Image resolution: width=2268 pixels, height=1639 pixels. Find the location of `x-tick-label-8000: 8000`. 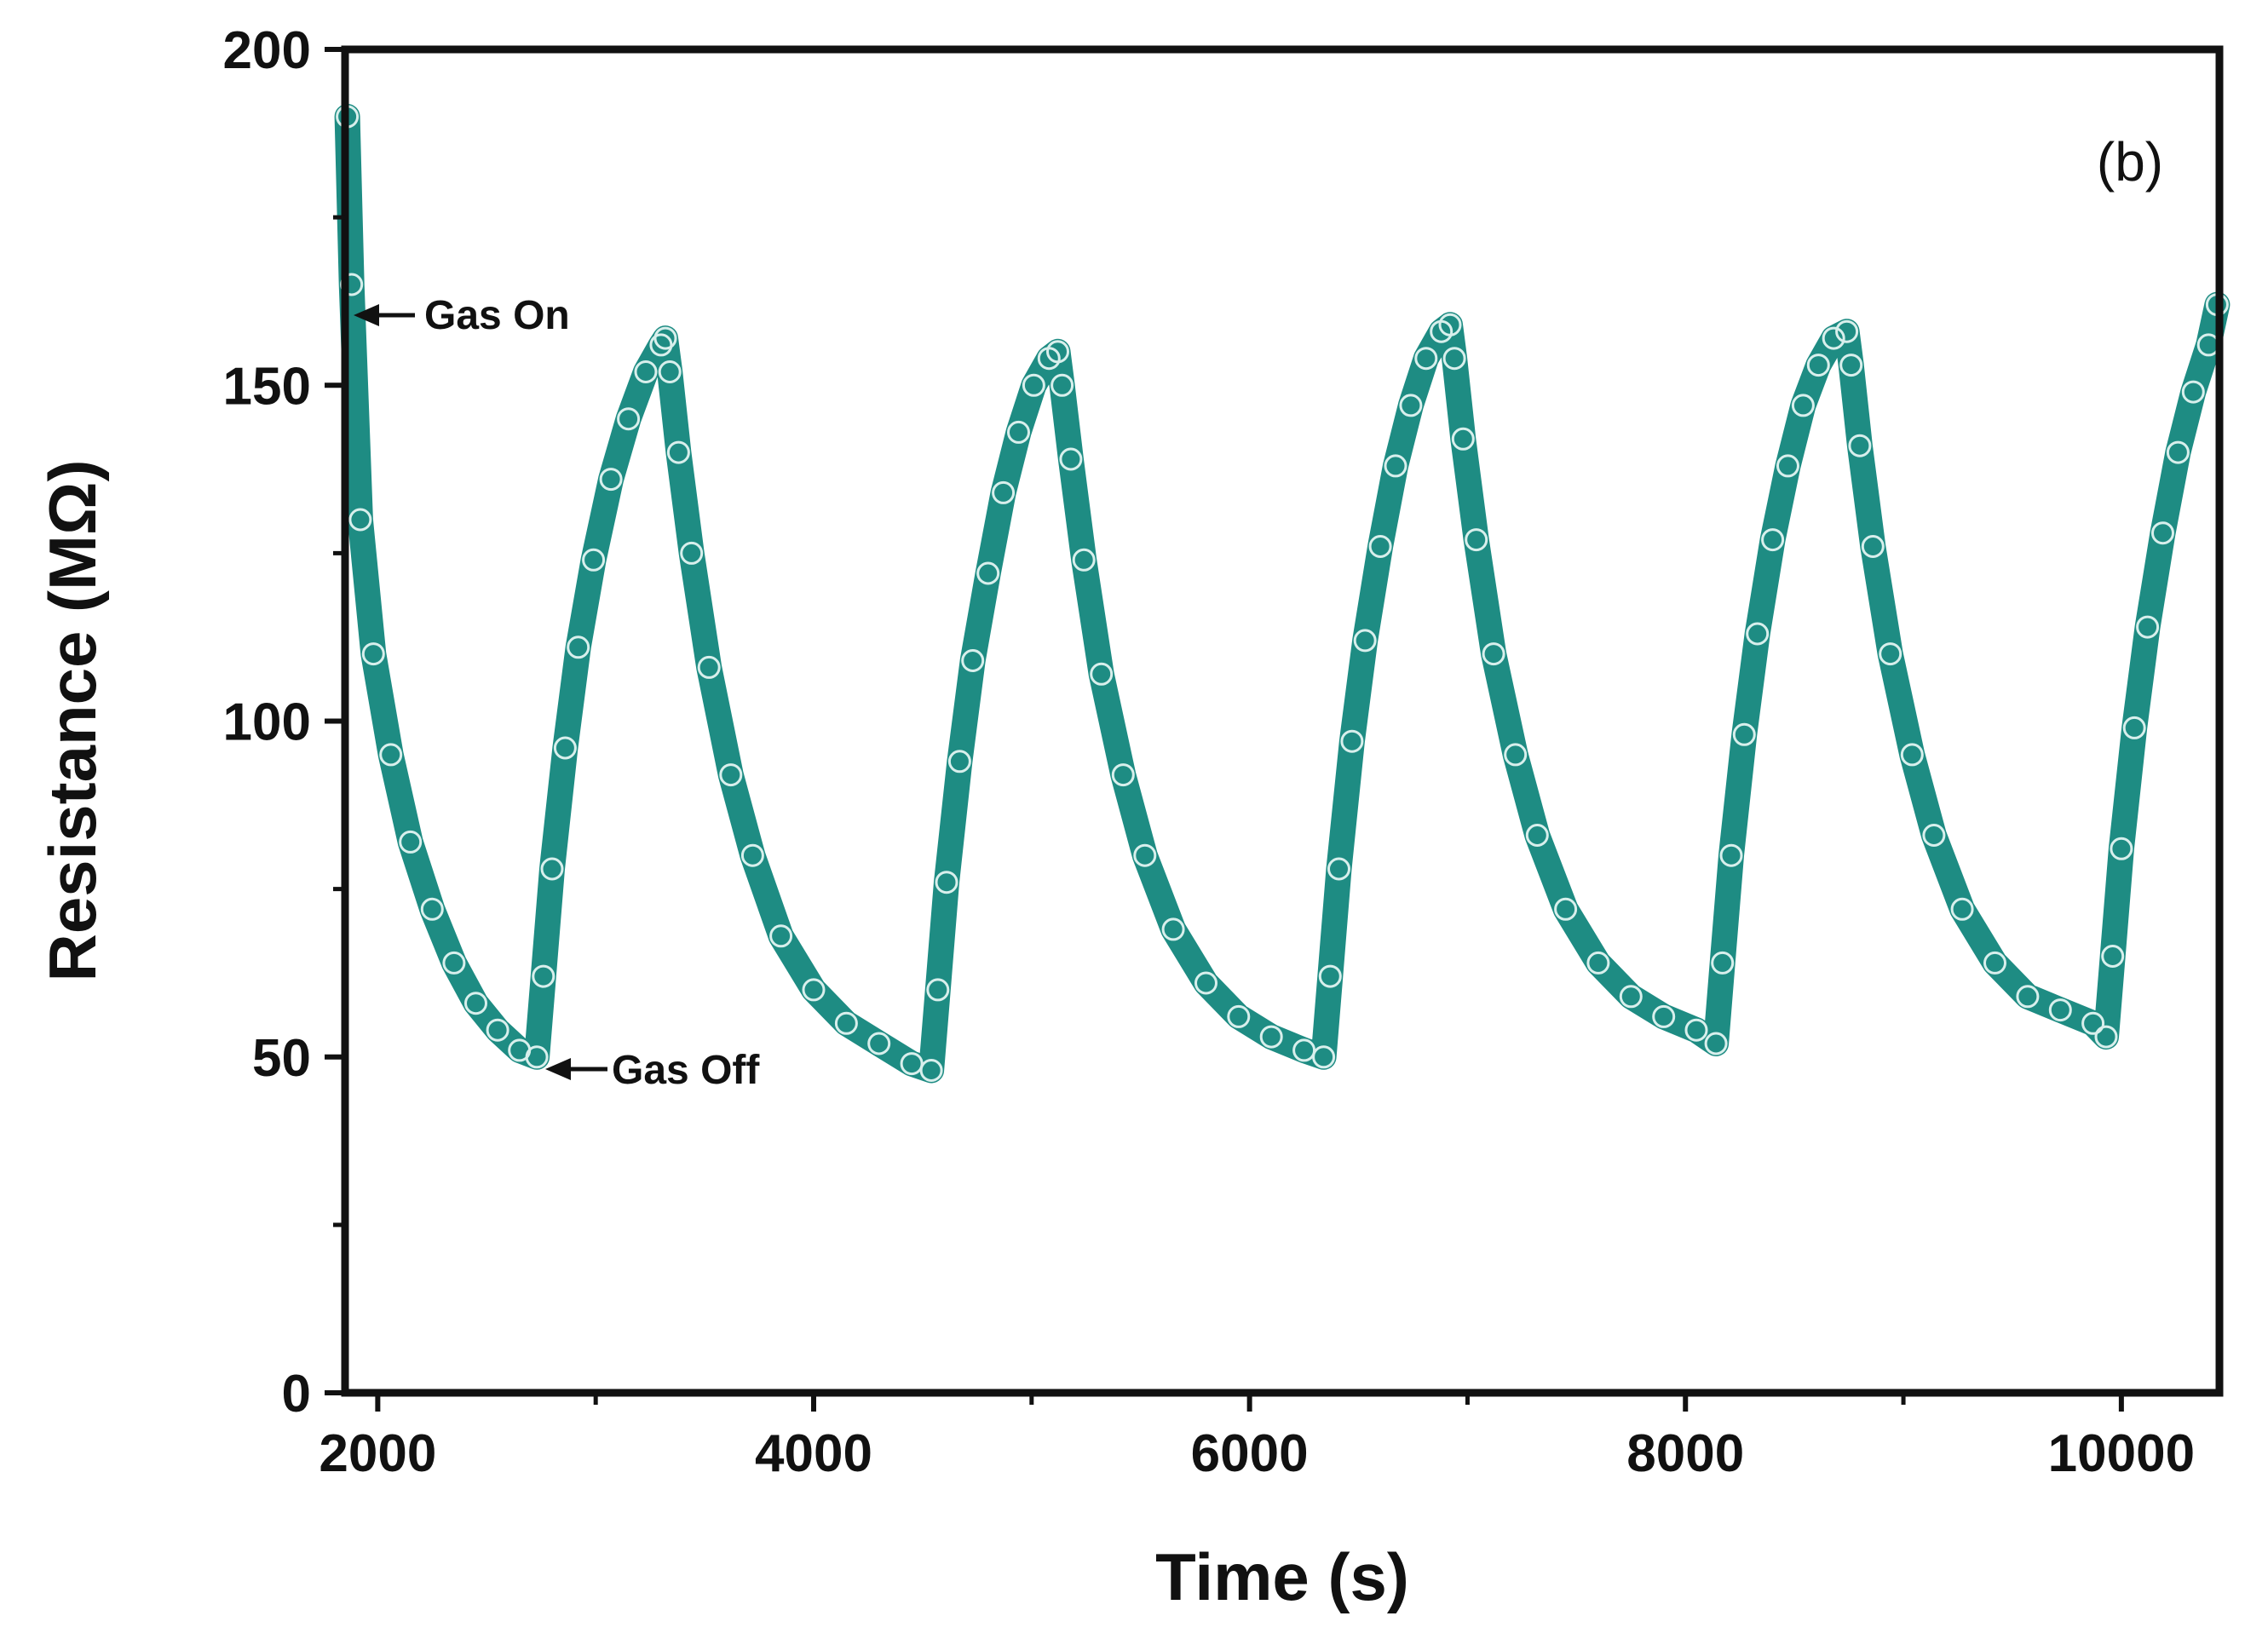

x-tick-label-8000: 8000 is located at coordinates (1685, 1453).